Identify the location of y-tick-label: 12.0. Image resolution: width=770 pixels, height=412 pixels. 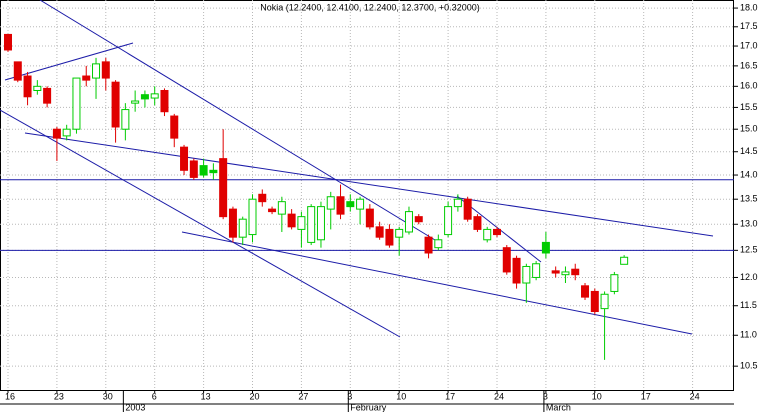
(749, 277).